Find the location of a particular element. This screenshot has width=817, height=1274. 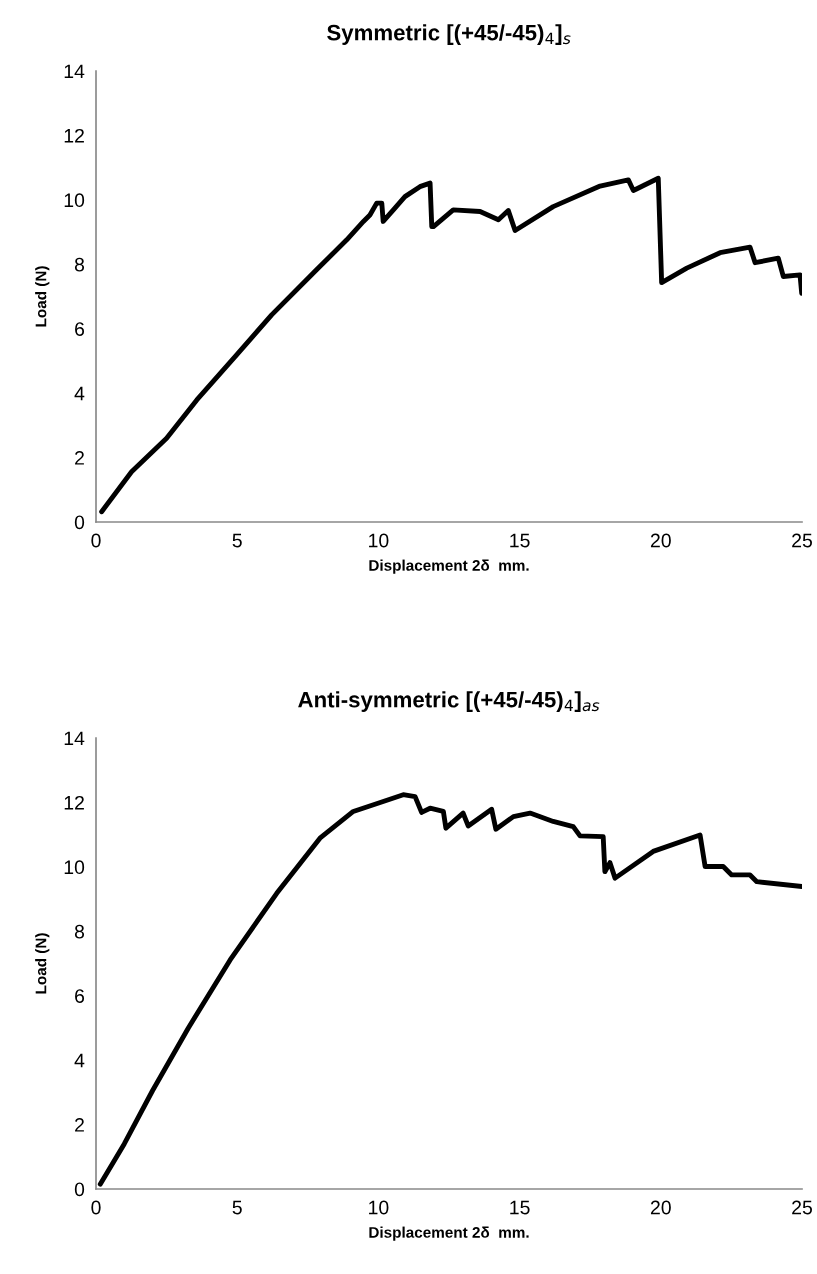

chart-title: Anti-symmetric [(+45/-45)$_{4}$]$_{as}$ is located at coordinates (449, 701).